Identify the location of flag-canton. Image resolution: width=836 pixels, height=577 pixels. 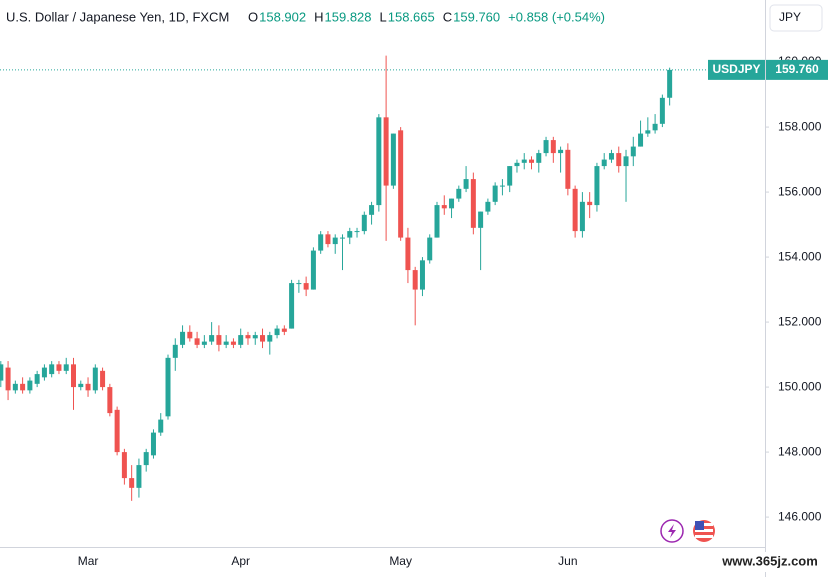
(699, 525).